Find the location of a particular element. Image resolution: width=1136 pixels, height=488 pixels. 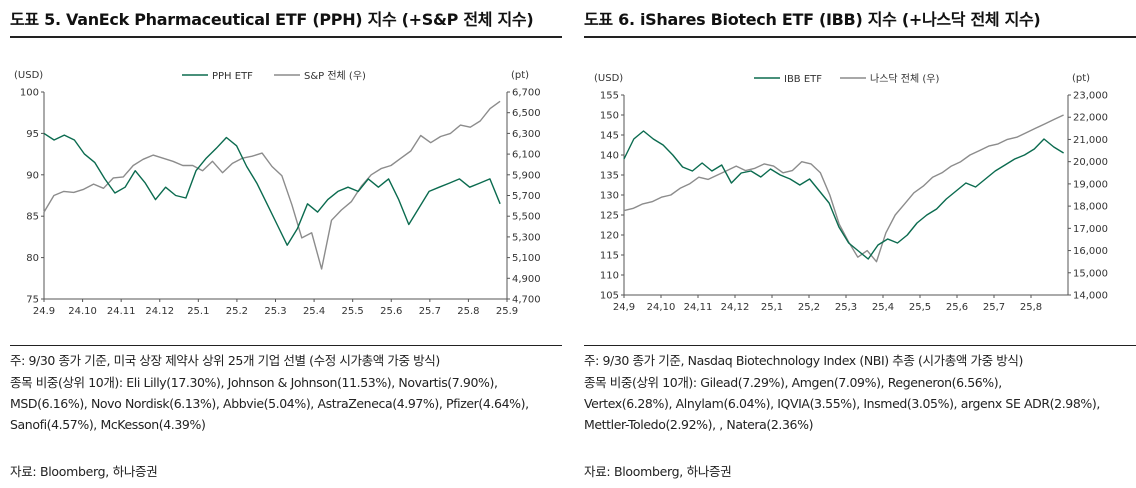

x-tick-label: 25,3 is located at coordinates (846, 307).